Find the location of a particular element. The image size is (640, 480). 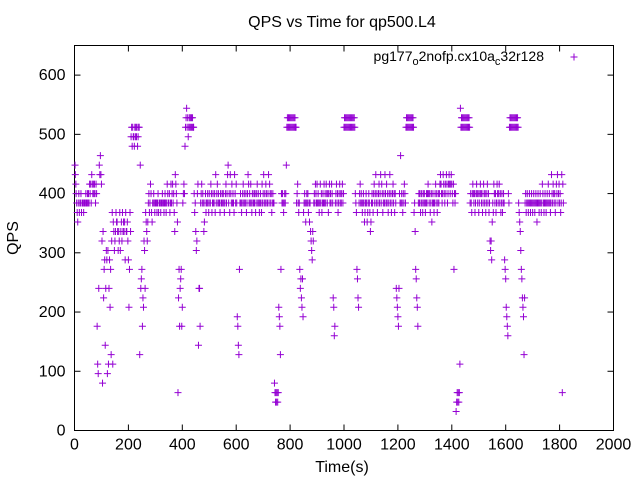

x-tick-label: 1800 is located at coordinates (560, 445).